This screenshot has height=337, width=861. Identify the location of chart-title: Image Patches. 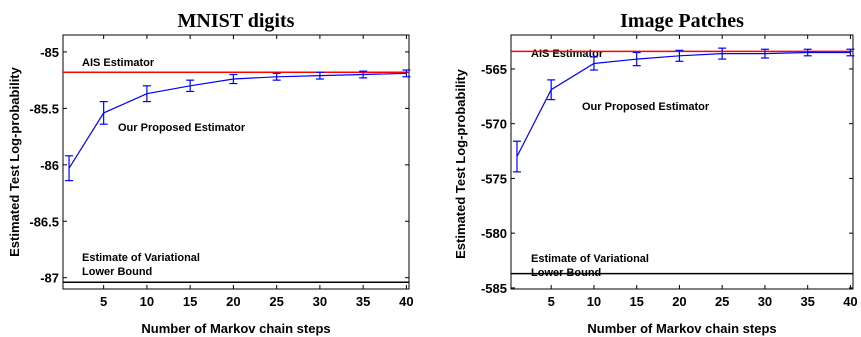
(682, 21).